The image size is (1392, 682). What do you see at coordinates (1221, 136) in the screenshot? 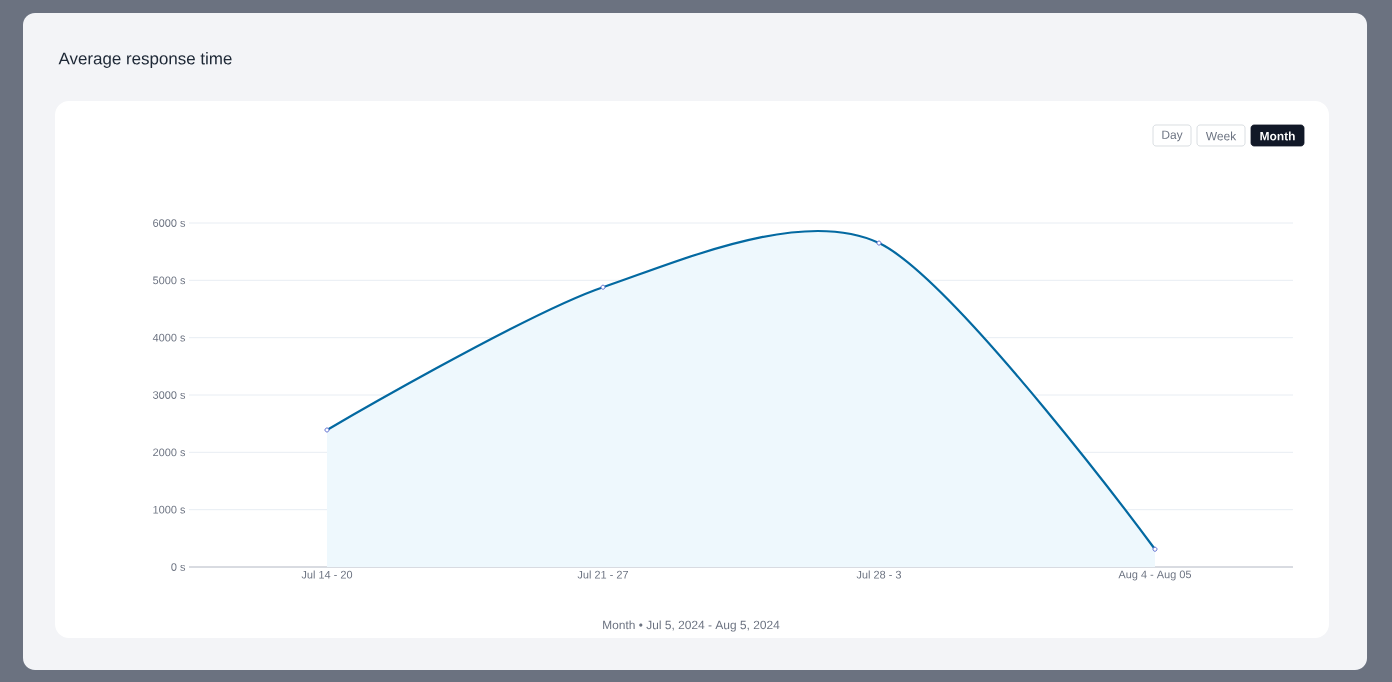
I see `text: Week` at bounding box center [1221, 136].